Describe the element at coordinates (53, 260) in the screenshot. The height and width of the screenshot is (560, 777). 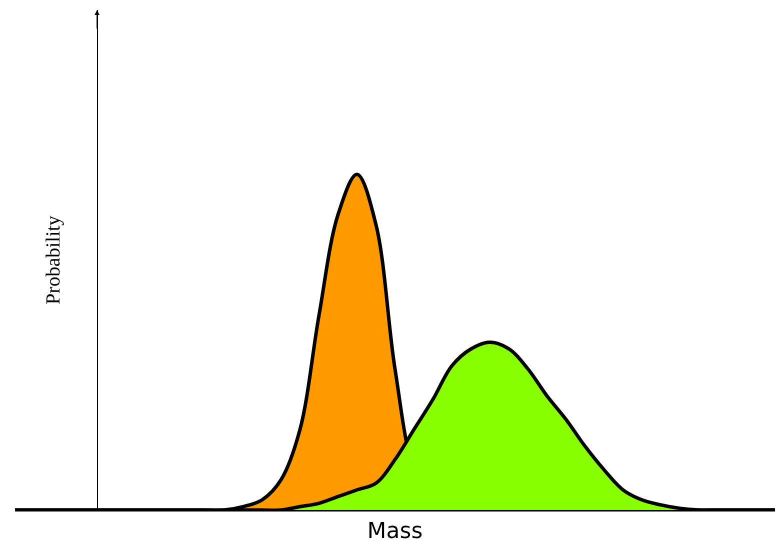
I see `y-axis-title: Probability` at that location.